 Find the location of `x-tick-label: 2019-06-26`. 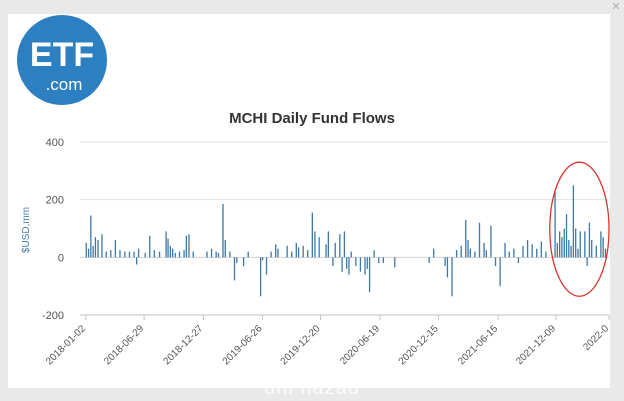

x-tick-label: 2019-06-26 is located at coordinates (243, 345).